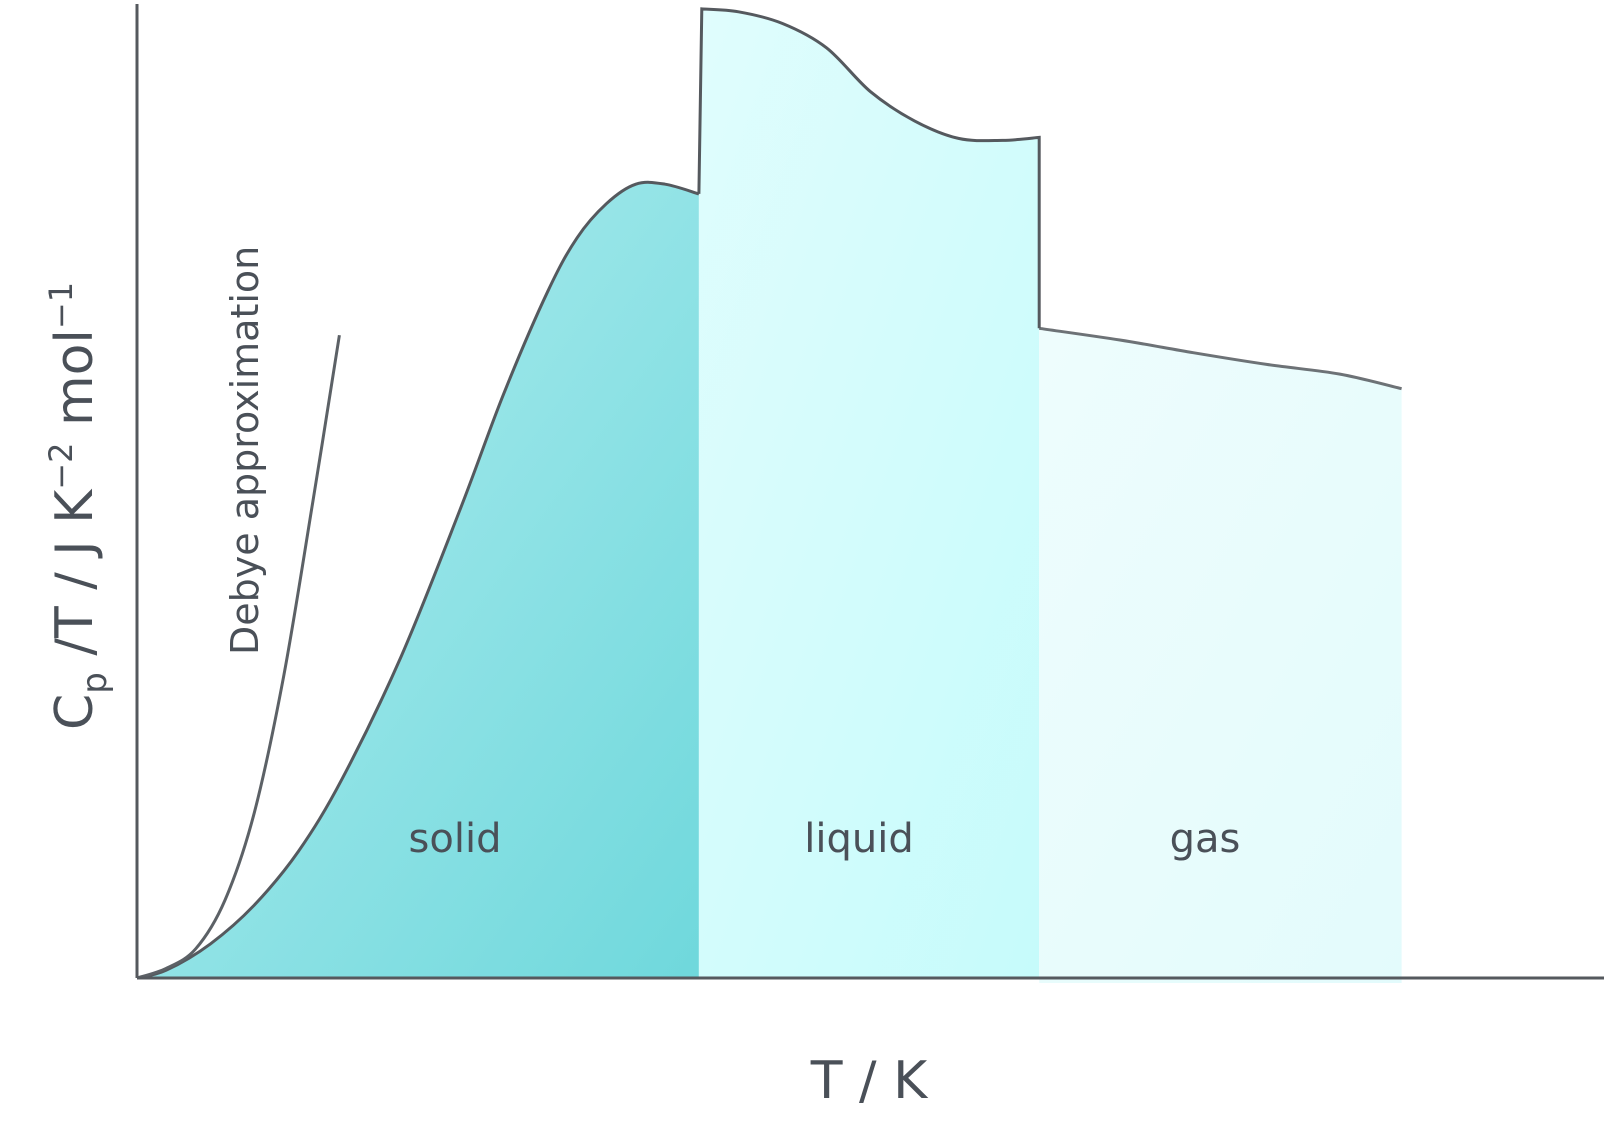 This screenshot has height=1140, width=1604. What do you see at coordinates (869, 168) in the screenshot?
I see `curve-liquid` at bounding box center [869, 168].